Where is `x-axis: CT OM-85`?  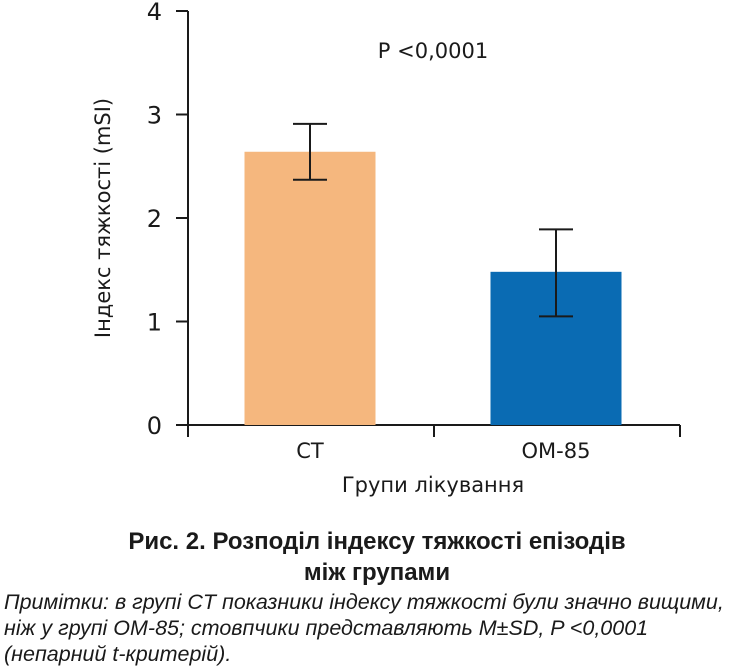 x-axis: CT OM-85 is located at coordinates (434, 443).